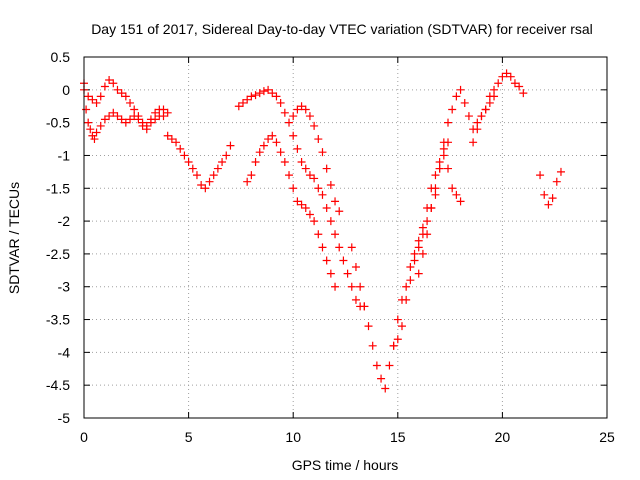 This screenshot has width=640, height=480. I want to click on y-tick-label: -2.5, so click(58, 254).